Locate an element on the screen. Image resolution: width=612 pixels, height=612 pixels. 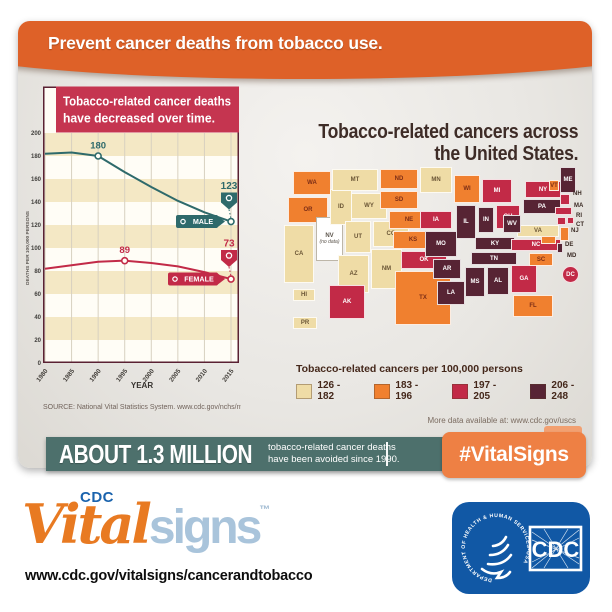
vitalsigns-logo-signs: signs is located at coordinates (205, 527).